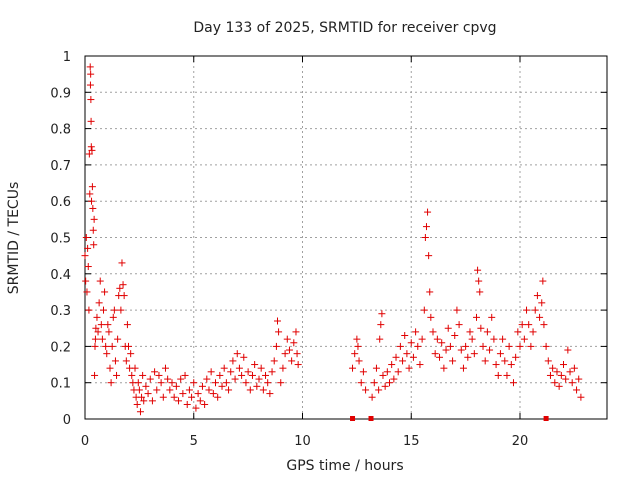  I want to click on x-tick-label: 15, so click(411, 441).